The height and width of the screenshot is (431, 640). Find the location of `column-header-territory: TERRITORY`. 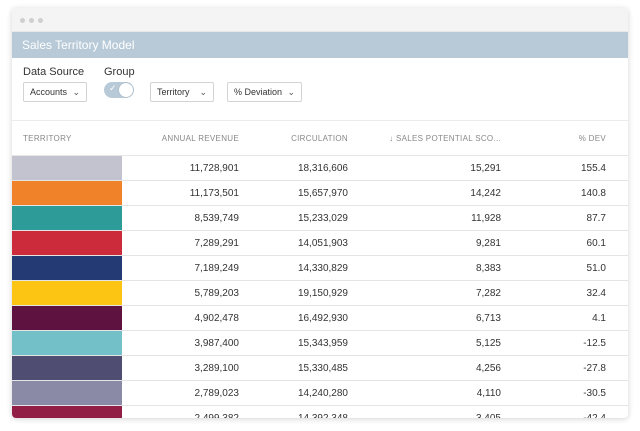

column-header-territory: TERRITORY is located at coordinates (47, 138).